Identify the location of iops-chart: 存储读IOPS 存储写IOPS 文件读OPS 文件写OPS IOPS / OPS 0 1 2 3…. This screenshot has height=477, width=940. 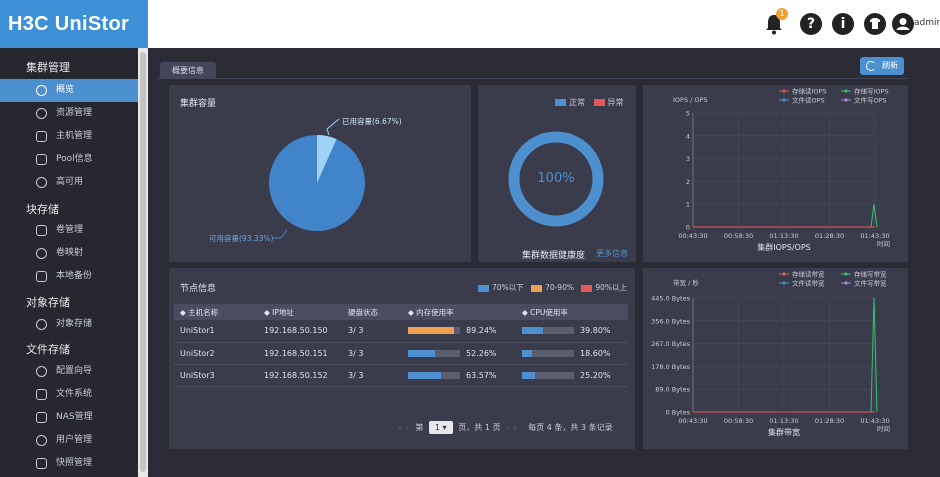
(781, 170).